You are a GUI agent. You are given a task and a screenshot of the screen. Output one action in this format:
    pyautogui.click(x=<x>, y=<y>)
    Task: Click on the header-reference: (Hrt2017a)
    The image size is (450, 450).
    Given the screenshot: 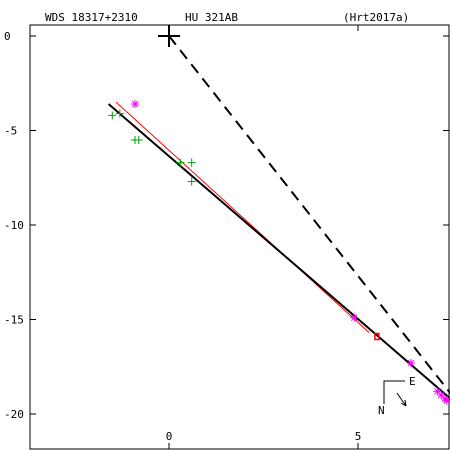 What is the action you would take?
    pyautogui.click(x=376, y=17)
    